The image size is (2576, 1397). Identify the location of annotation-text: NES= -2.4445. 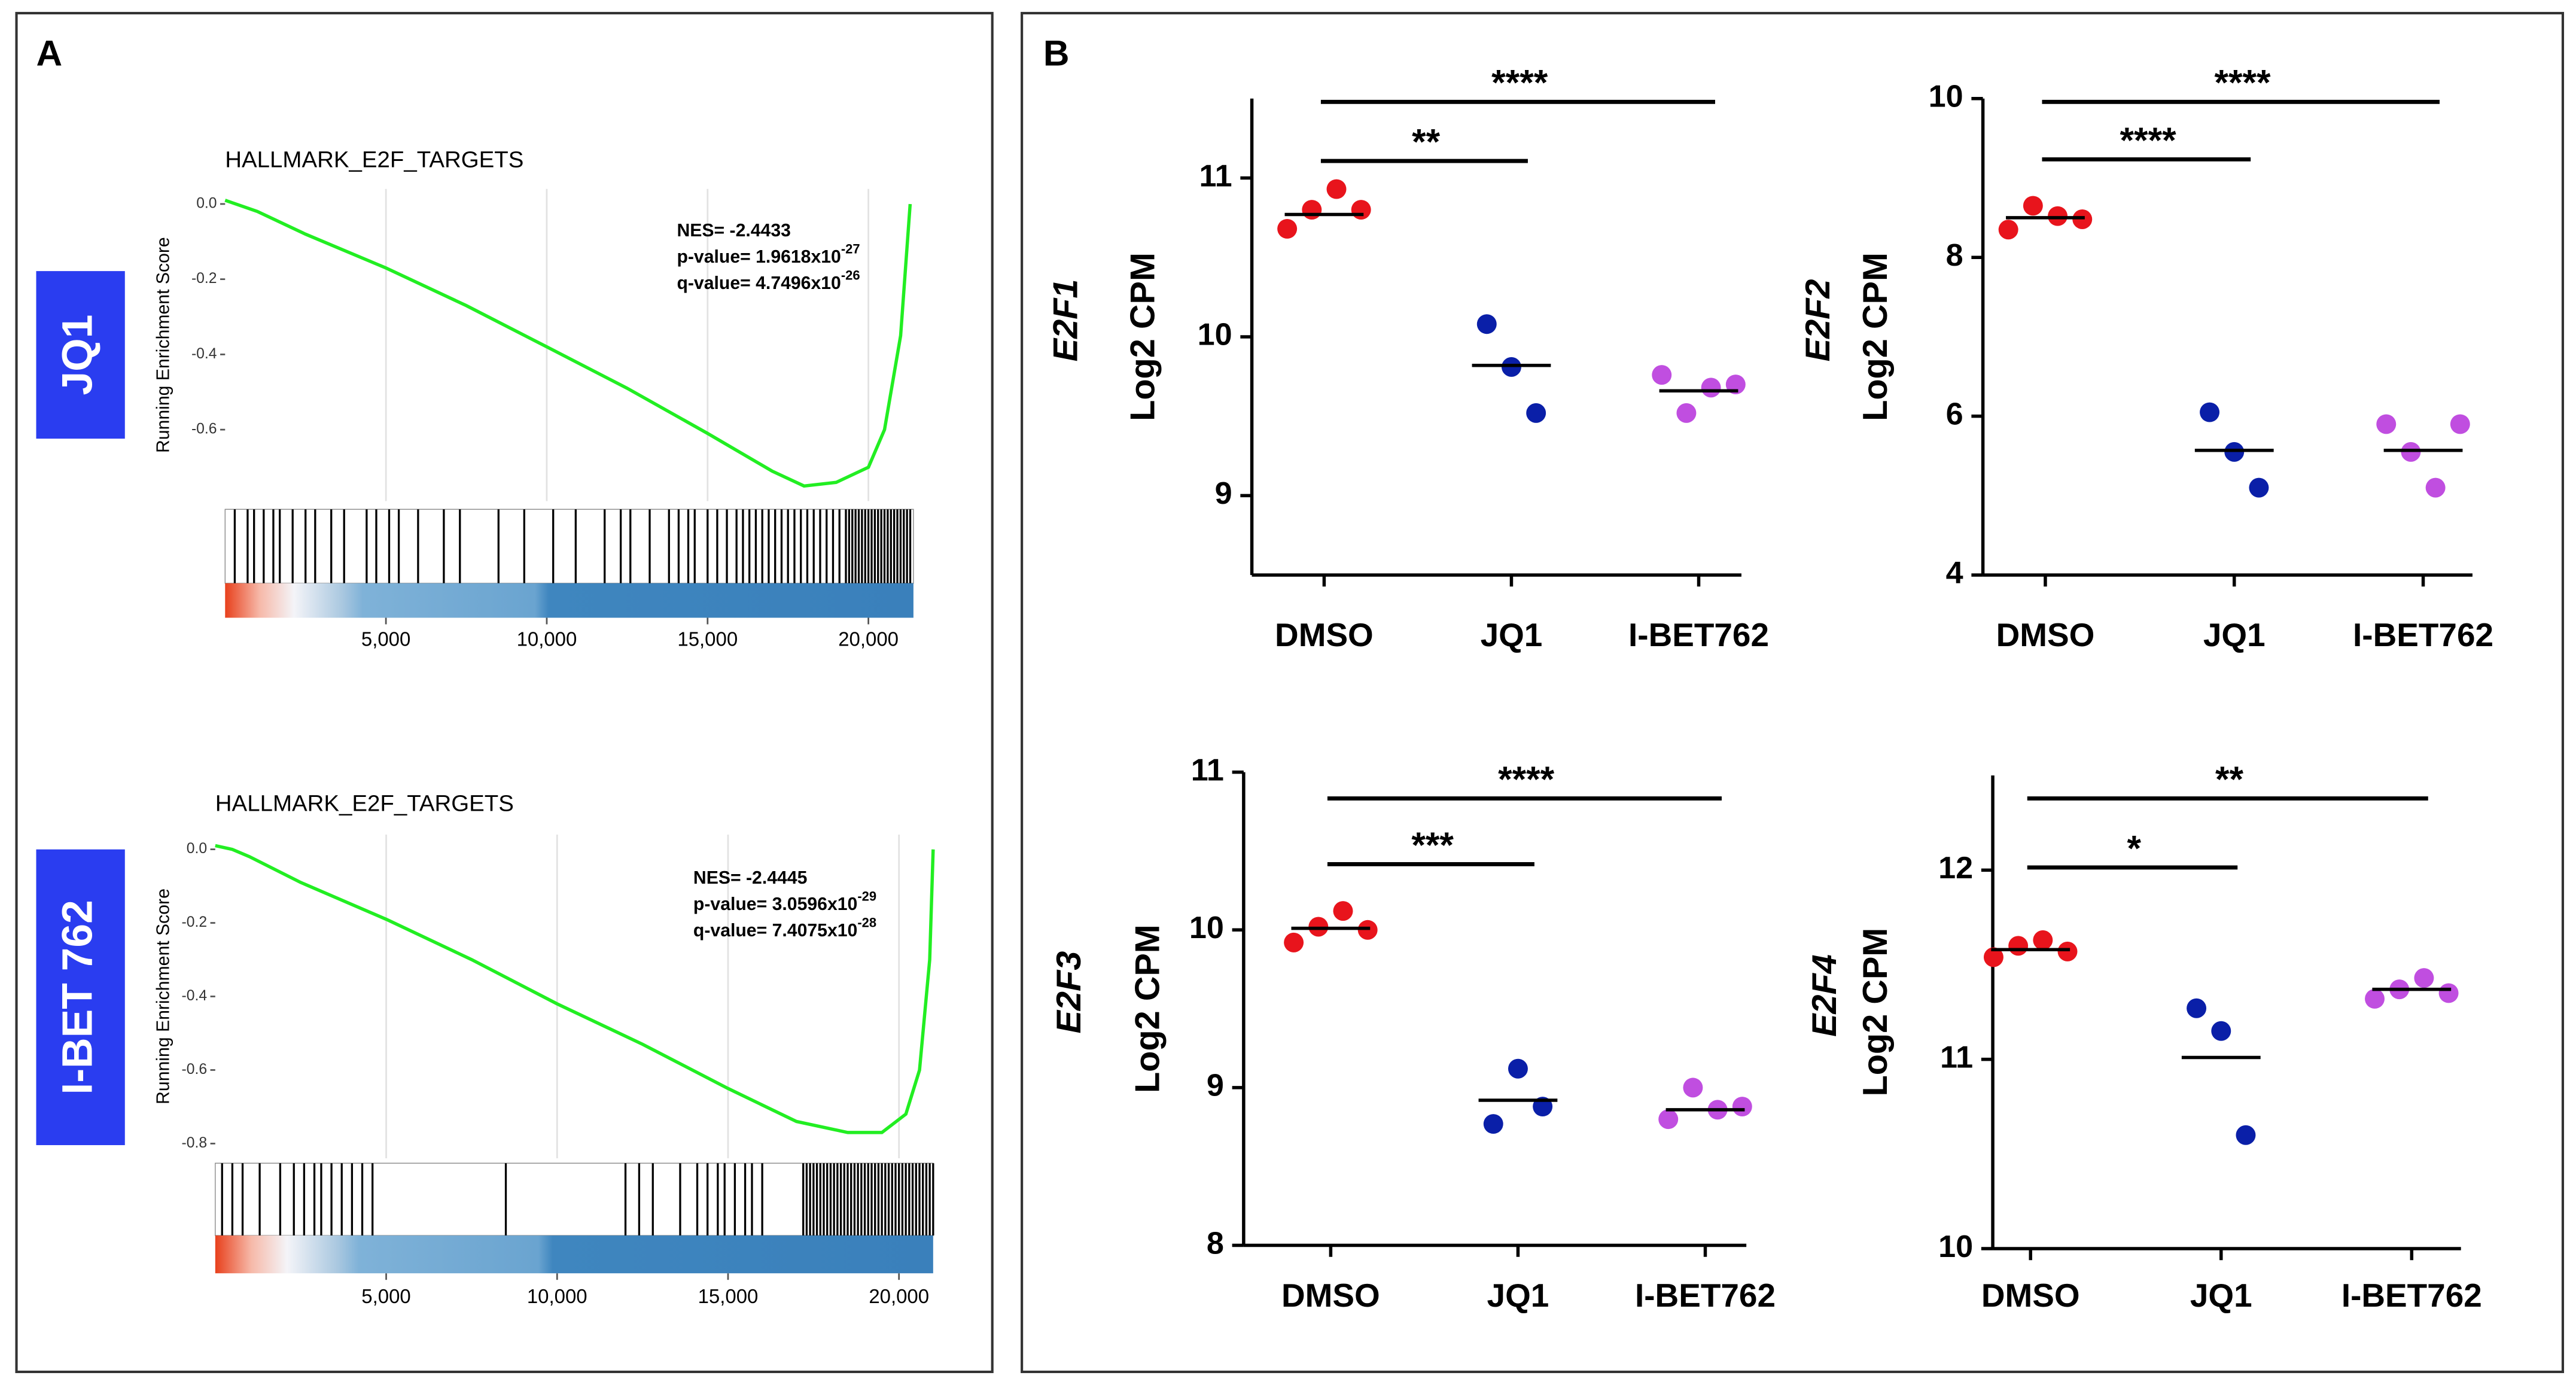
(750, 878).